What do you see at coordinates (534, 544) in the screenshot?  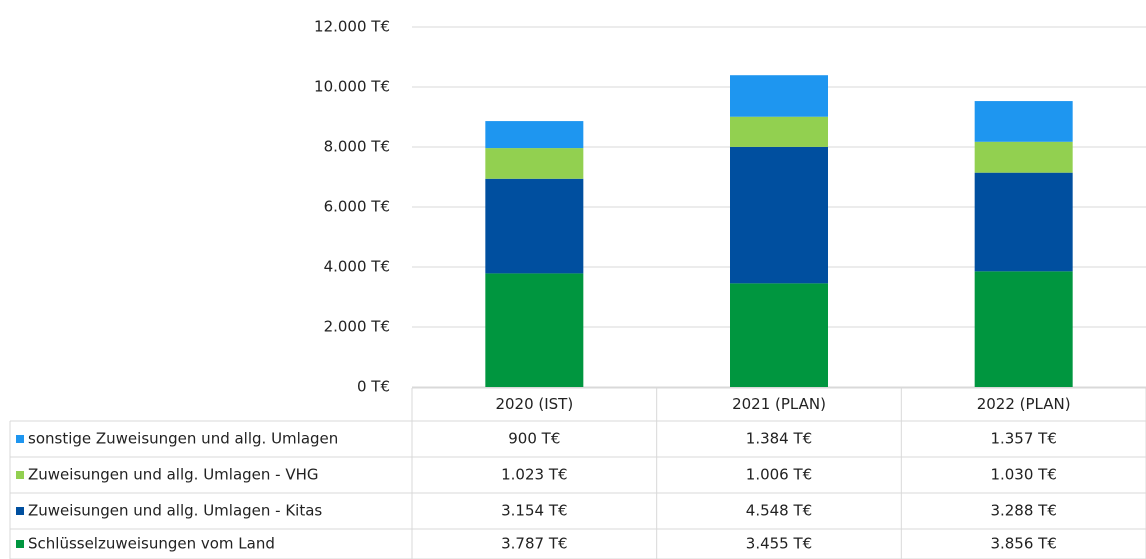 I see `table-value: 3.787 T€` at bounding box center [534, 544].